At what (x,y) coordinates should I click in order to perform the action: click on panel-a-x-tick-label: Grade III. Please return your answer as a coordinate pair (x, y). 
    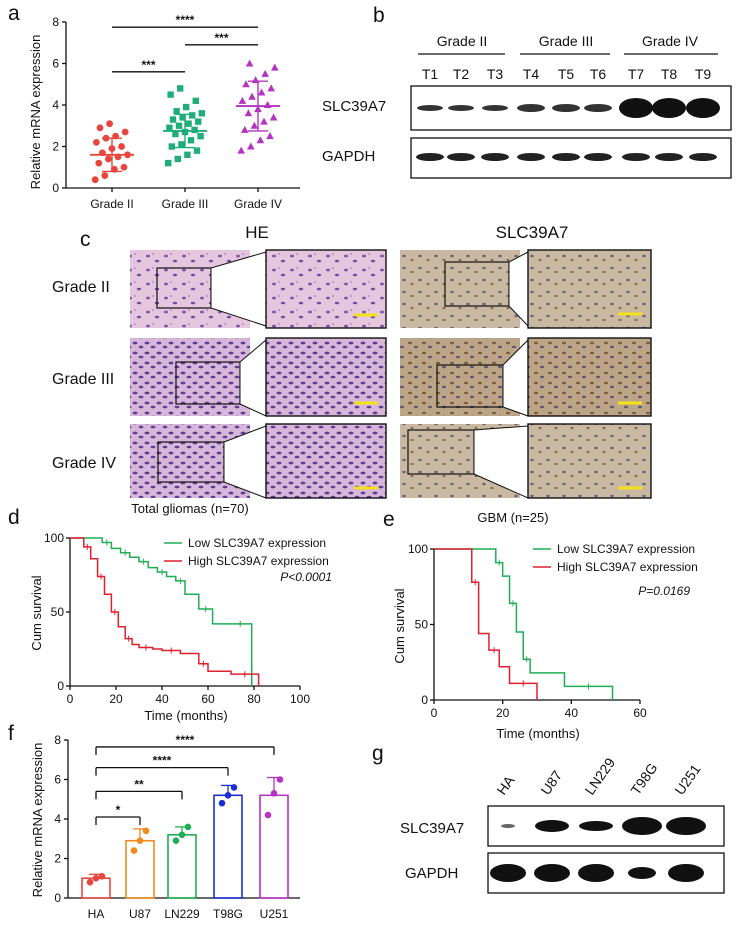
    Looking at the image, I should click on (185, 204).